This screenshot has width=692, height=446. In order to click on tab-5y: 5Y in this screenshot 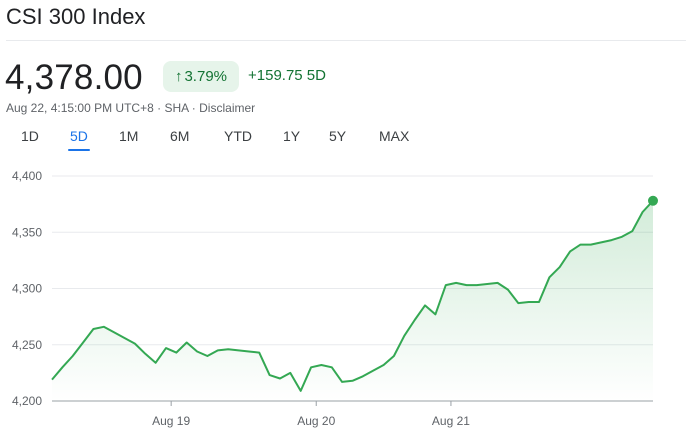, I will do `click(338, 136)`.